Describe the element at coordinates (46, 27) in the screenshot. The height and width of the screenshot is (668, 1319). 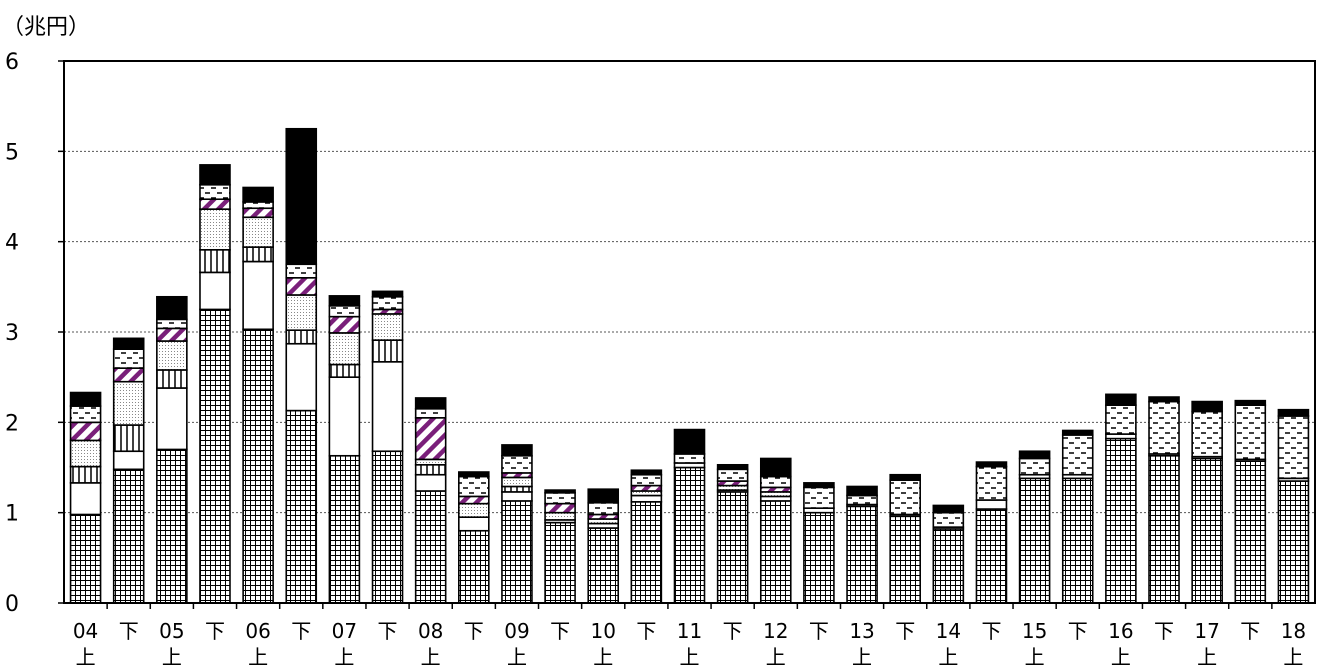
I see `y-axis-unit-label: （兆円）` at that location.